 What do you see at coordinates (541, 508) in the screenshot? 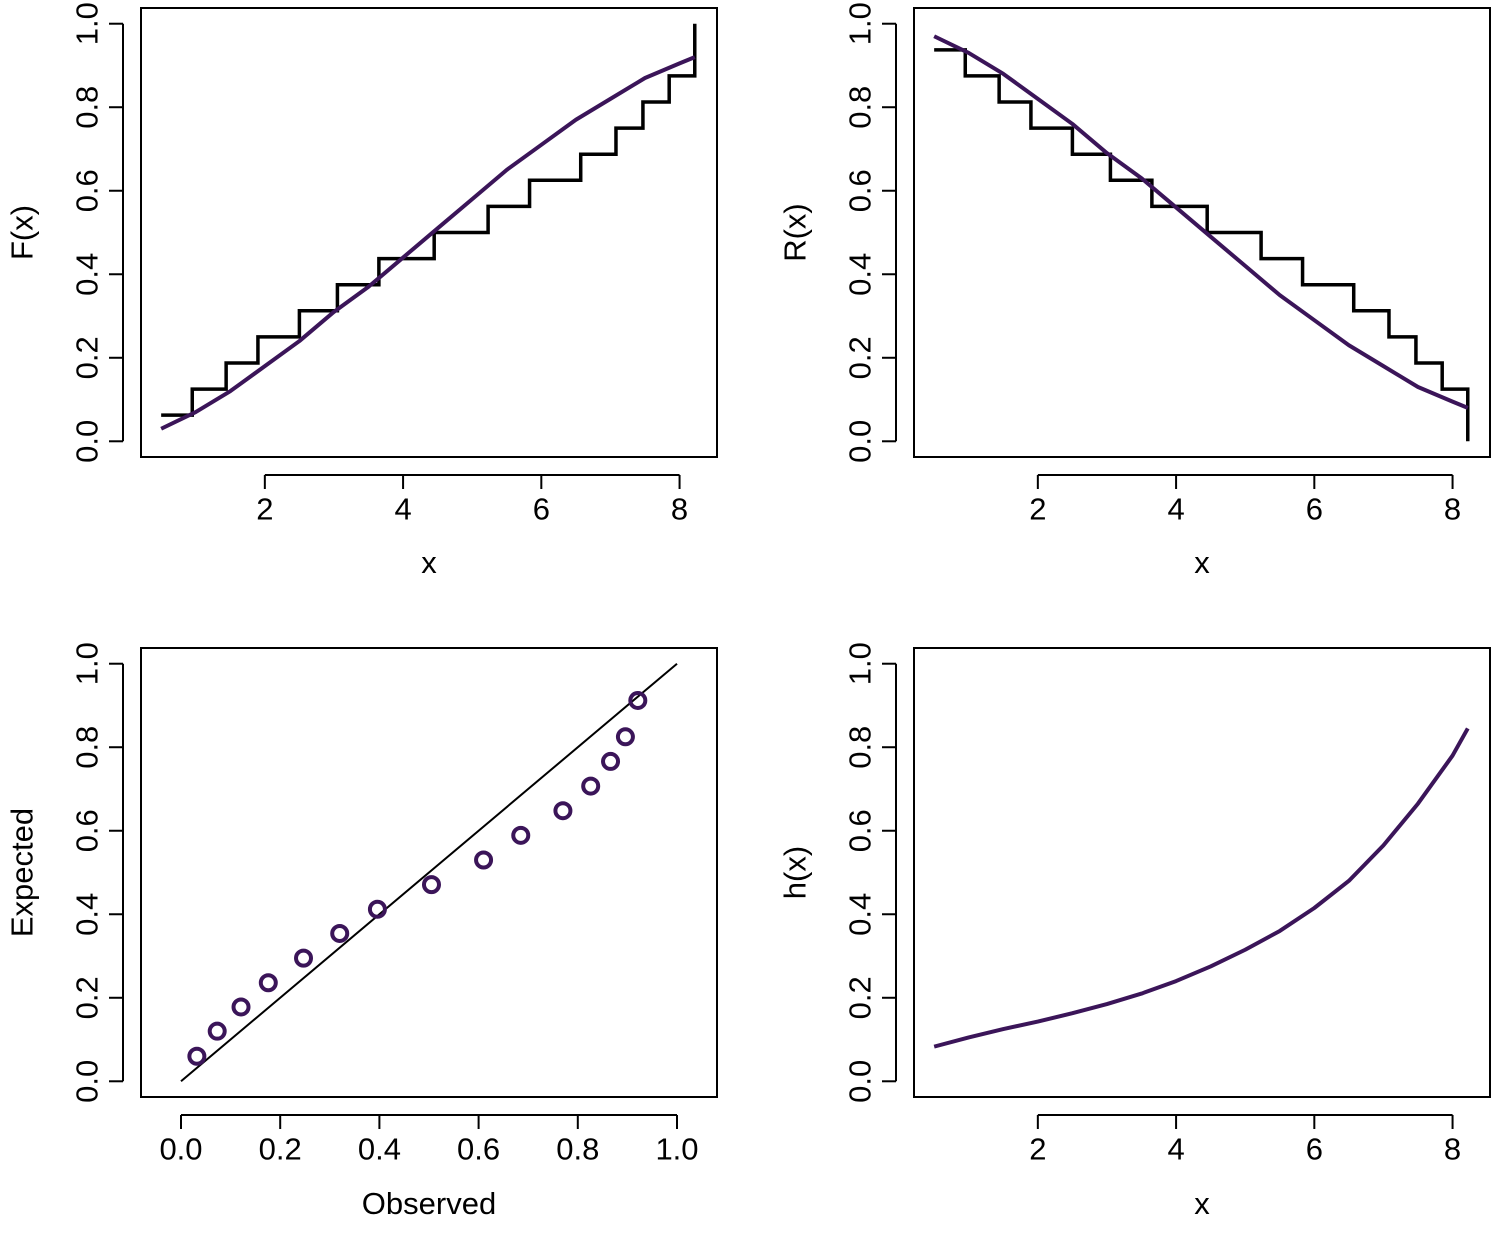
I see `cdf-x-tick-label: 6` at bounding box center [541, 508].